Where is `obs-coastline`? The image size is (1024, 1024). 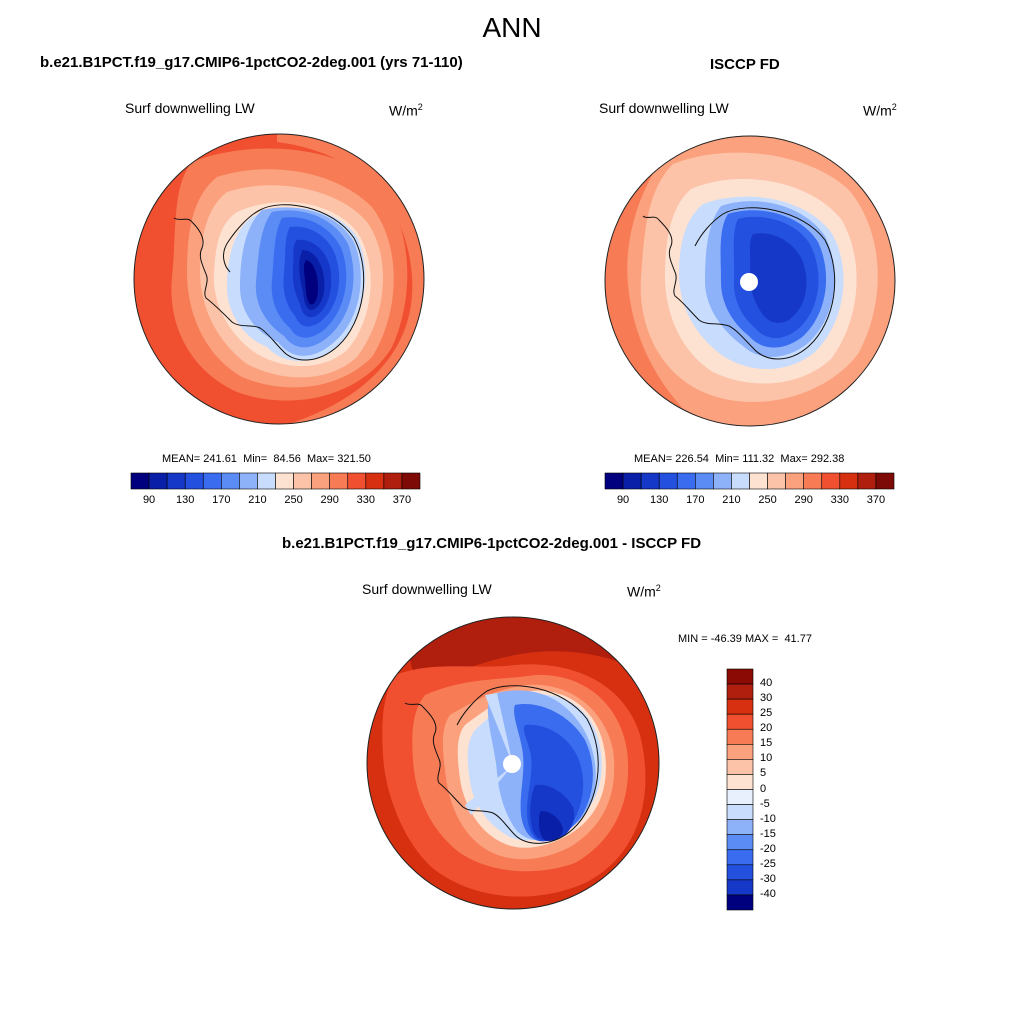 obs-coastline is located at coordinates (739, 283).